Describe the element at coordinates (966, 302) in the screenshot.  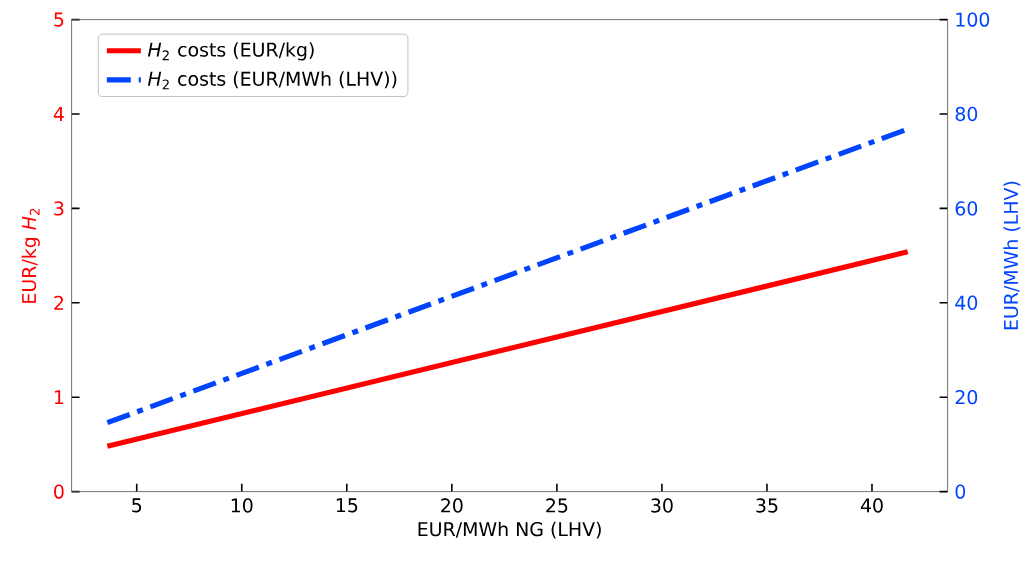
I see `y2-tick-label: 40` at that location.